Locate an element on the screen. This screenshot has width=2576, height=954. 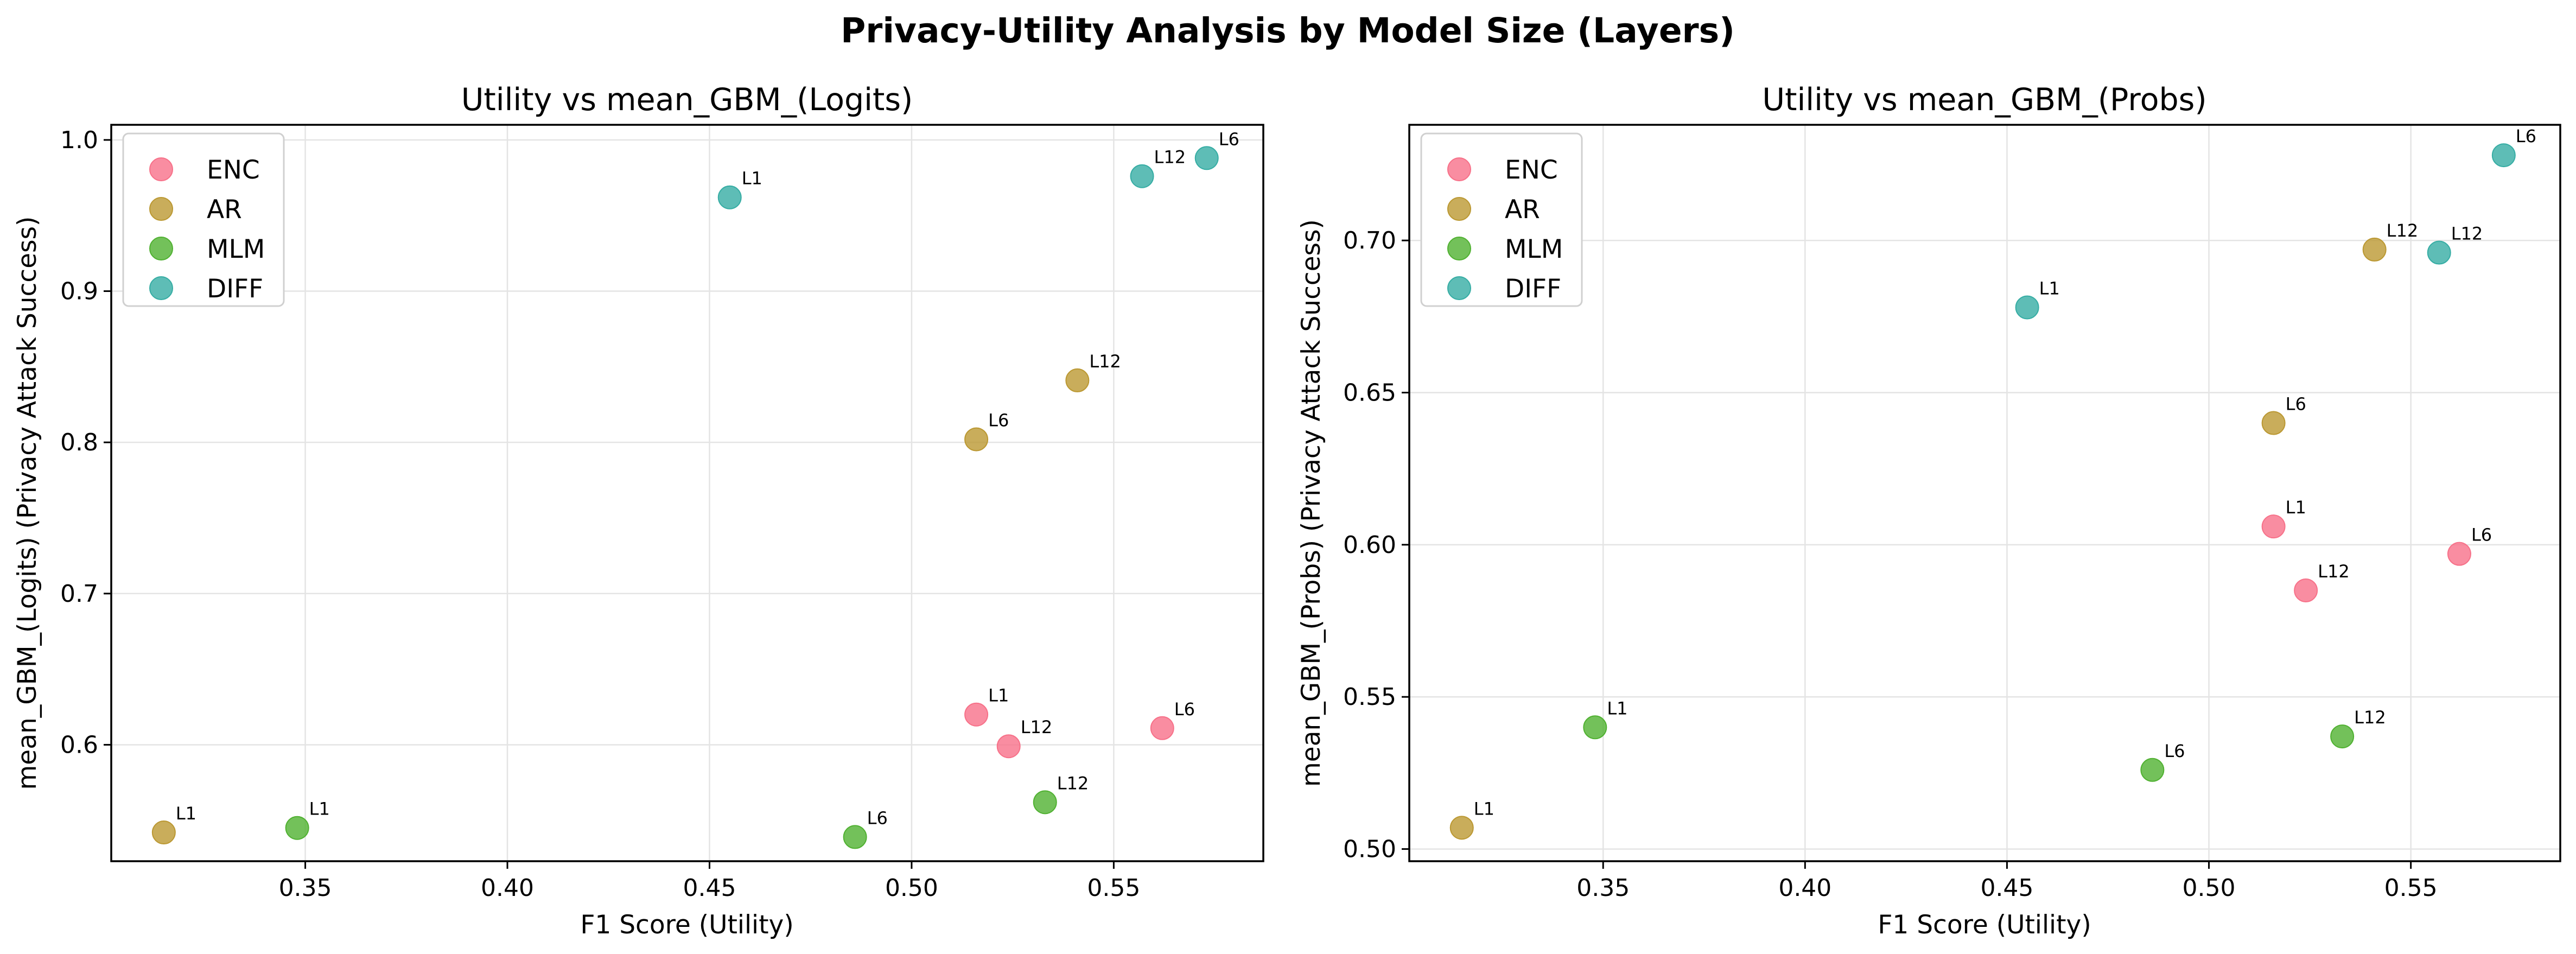
right-chart-xtick-label: 0.50 is located at coordinates (2209, 888).